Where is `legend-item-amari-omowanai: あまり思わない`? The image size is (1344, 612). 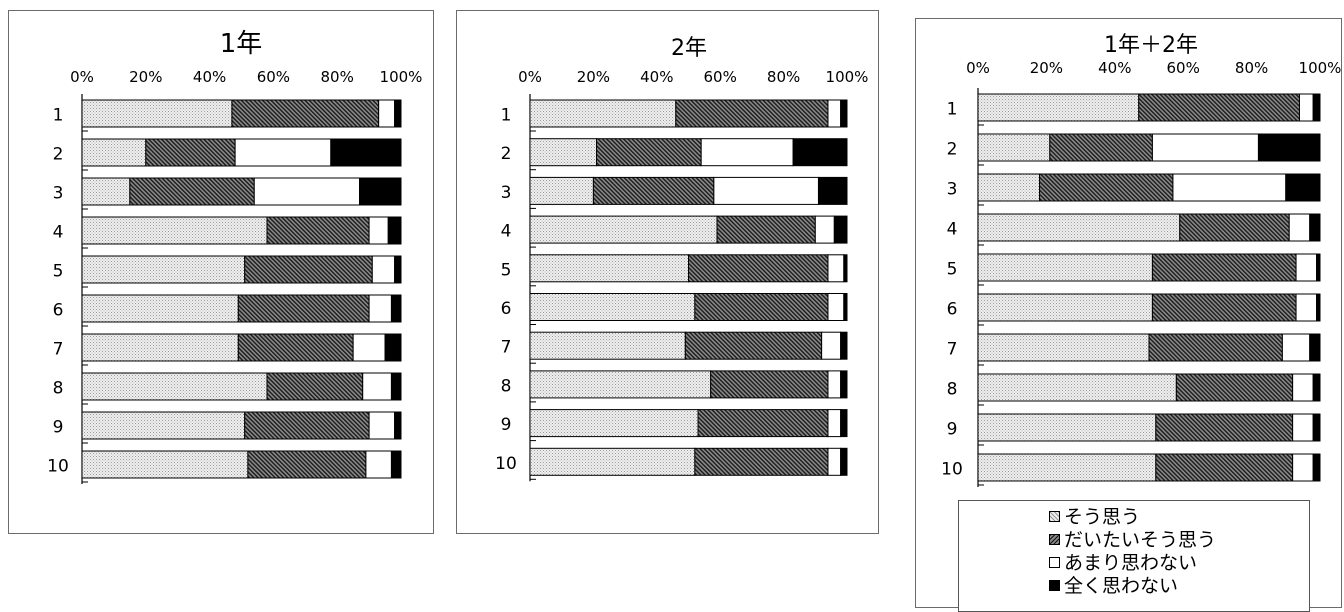 legend-item-amari-omowanai: あまり思わない is located at coordinates (1123, 563).